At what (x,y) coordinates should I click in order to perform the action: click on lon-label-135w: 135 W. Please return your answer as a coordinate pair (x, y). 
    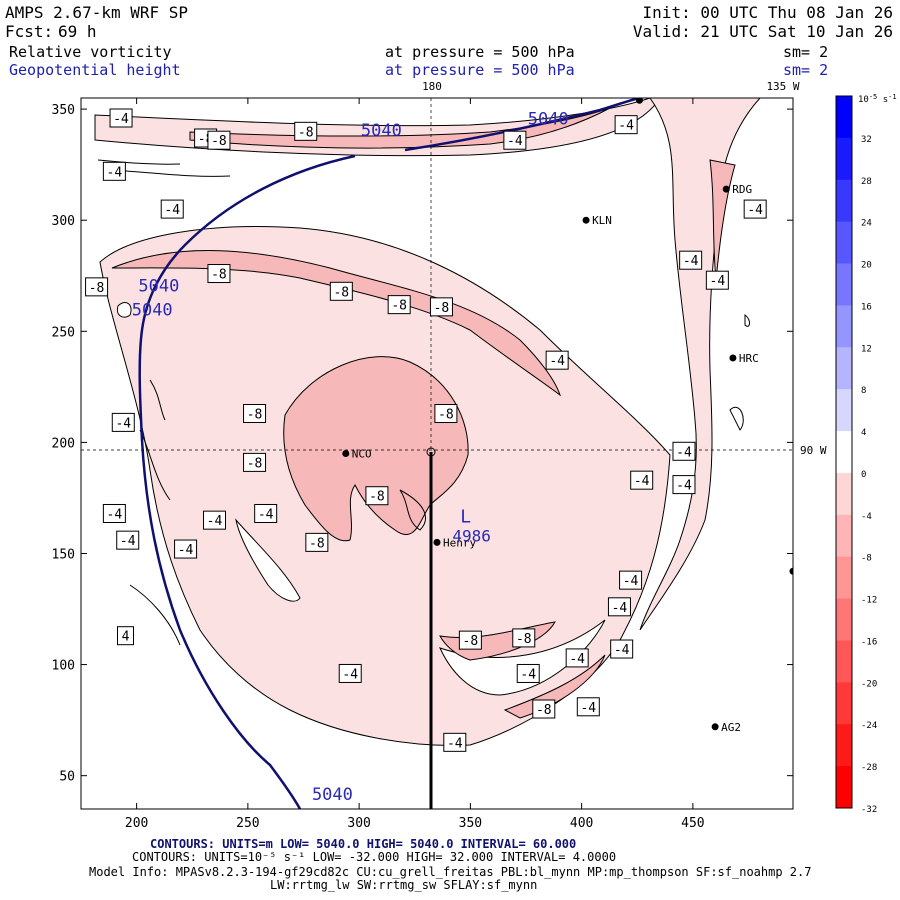
    Looking at the image, I should click on (782, 86).